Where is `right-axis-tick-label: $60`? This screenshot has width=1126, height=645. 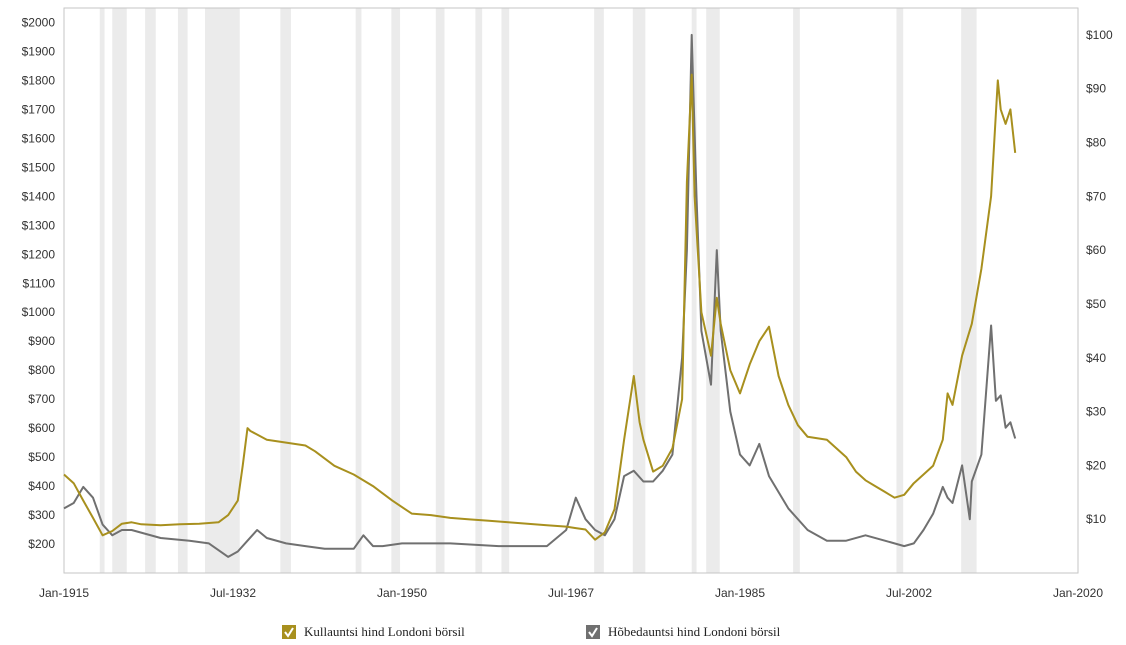
right-axis-tick-label: $60 is located at coordinates (1096, 250).